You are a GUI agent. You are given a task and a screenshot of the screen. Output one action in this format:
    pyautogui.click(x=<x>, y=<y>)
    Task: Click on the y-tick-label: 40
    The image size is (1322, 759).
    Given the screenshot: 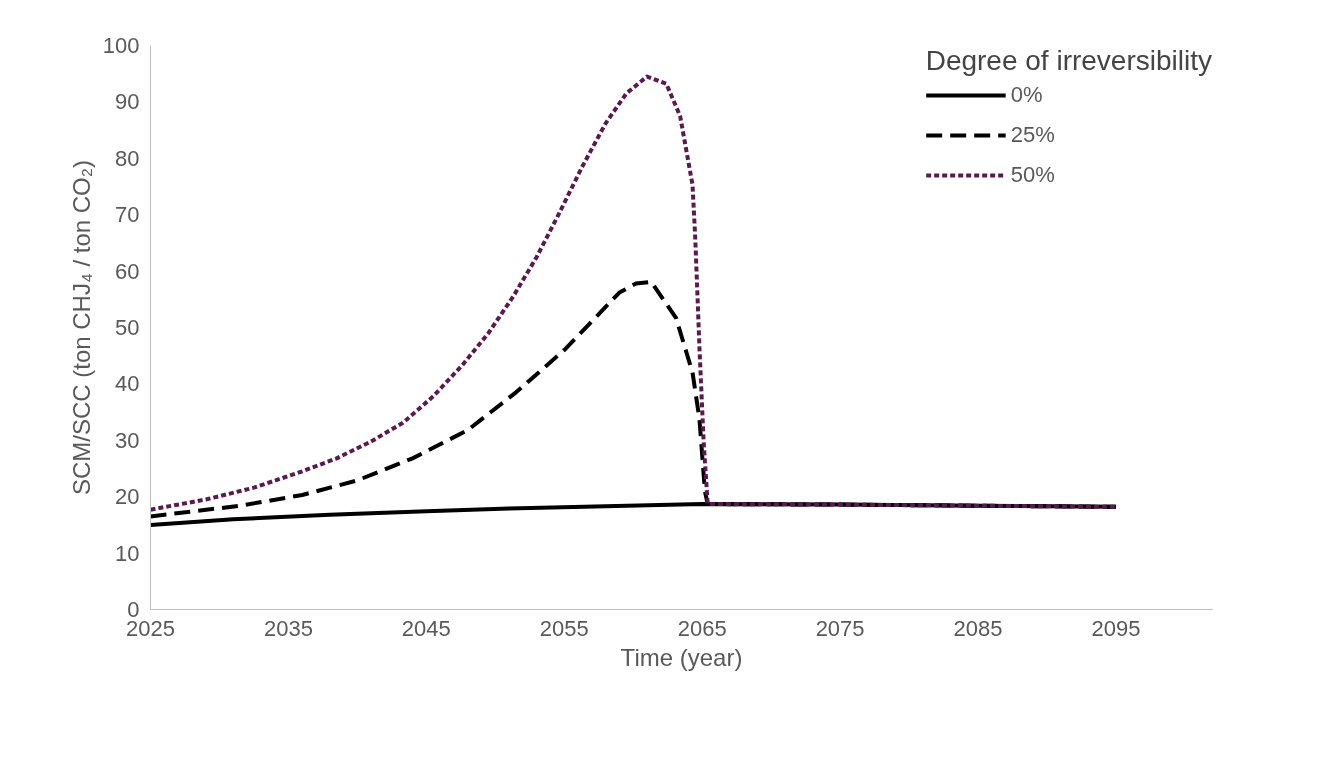 What is the action you would take?
    pyautogui.click(x=127, y=384)
    